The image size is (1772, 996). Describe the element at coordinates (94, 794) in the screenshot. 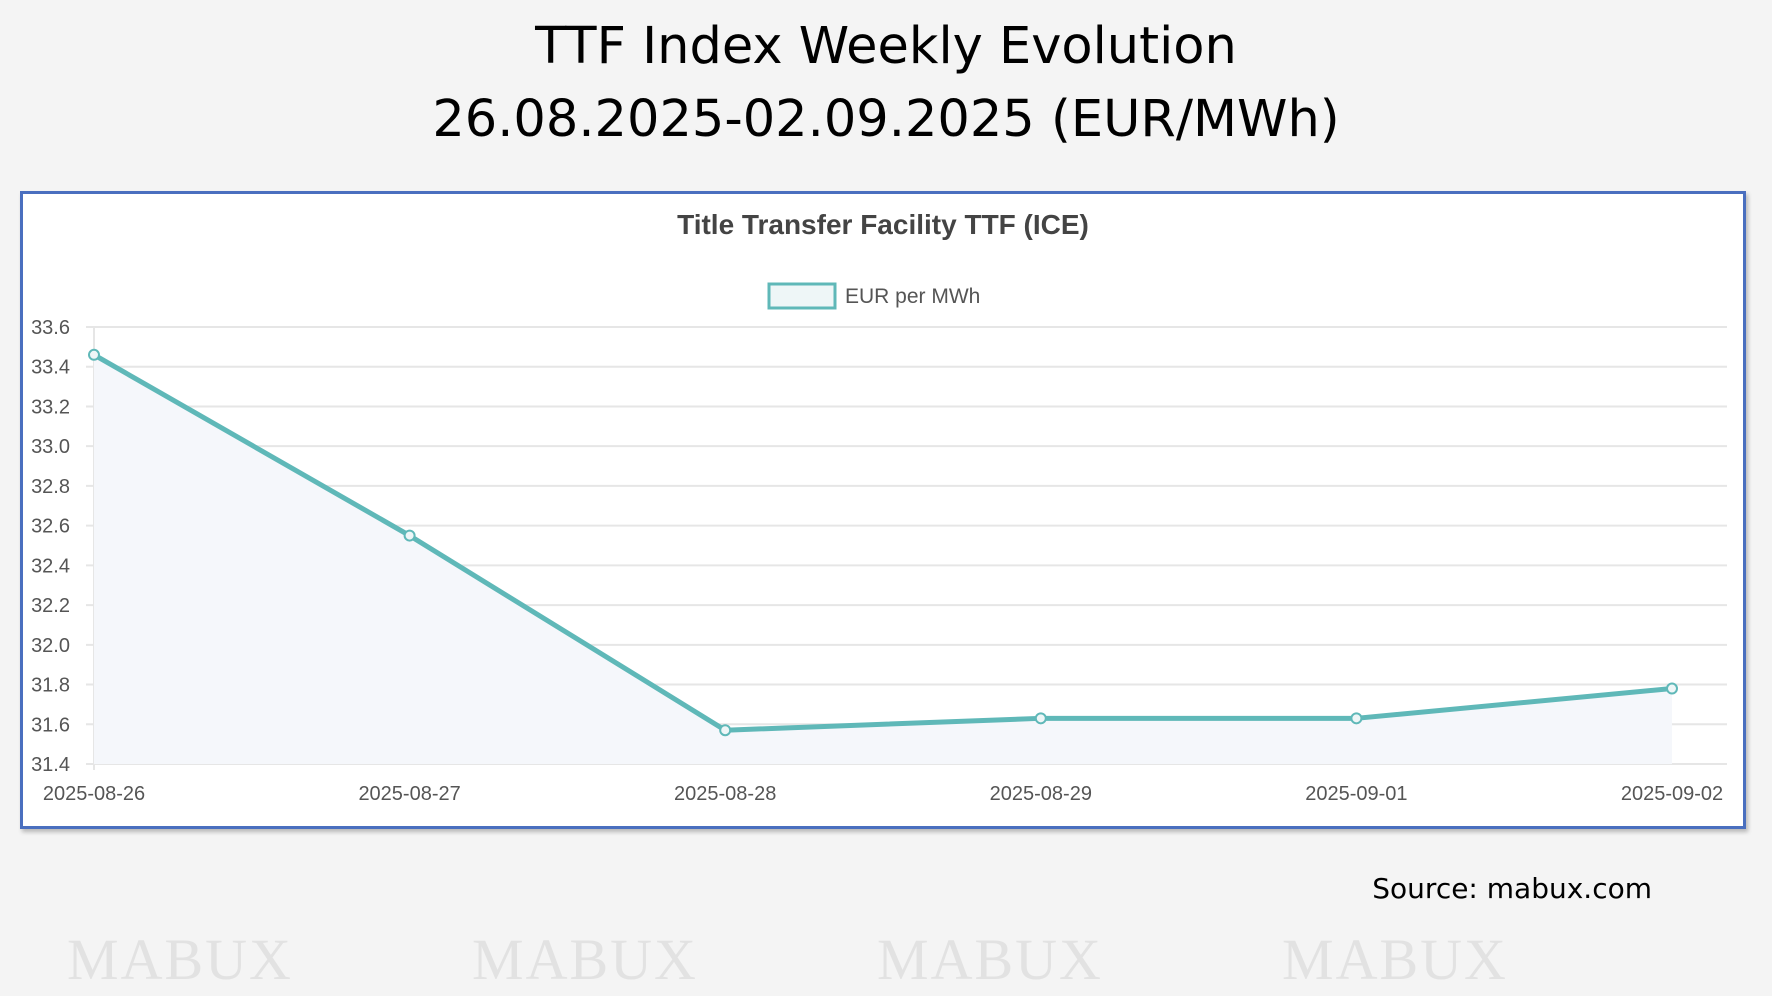

I see `x-tick-label: 2025-08-26` at that location.